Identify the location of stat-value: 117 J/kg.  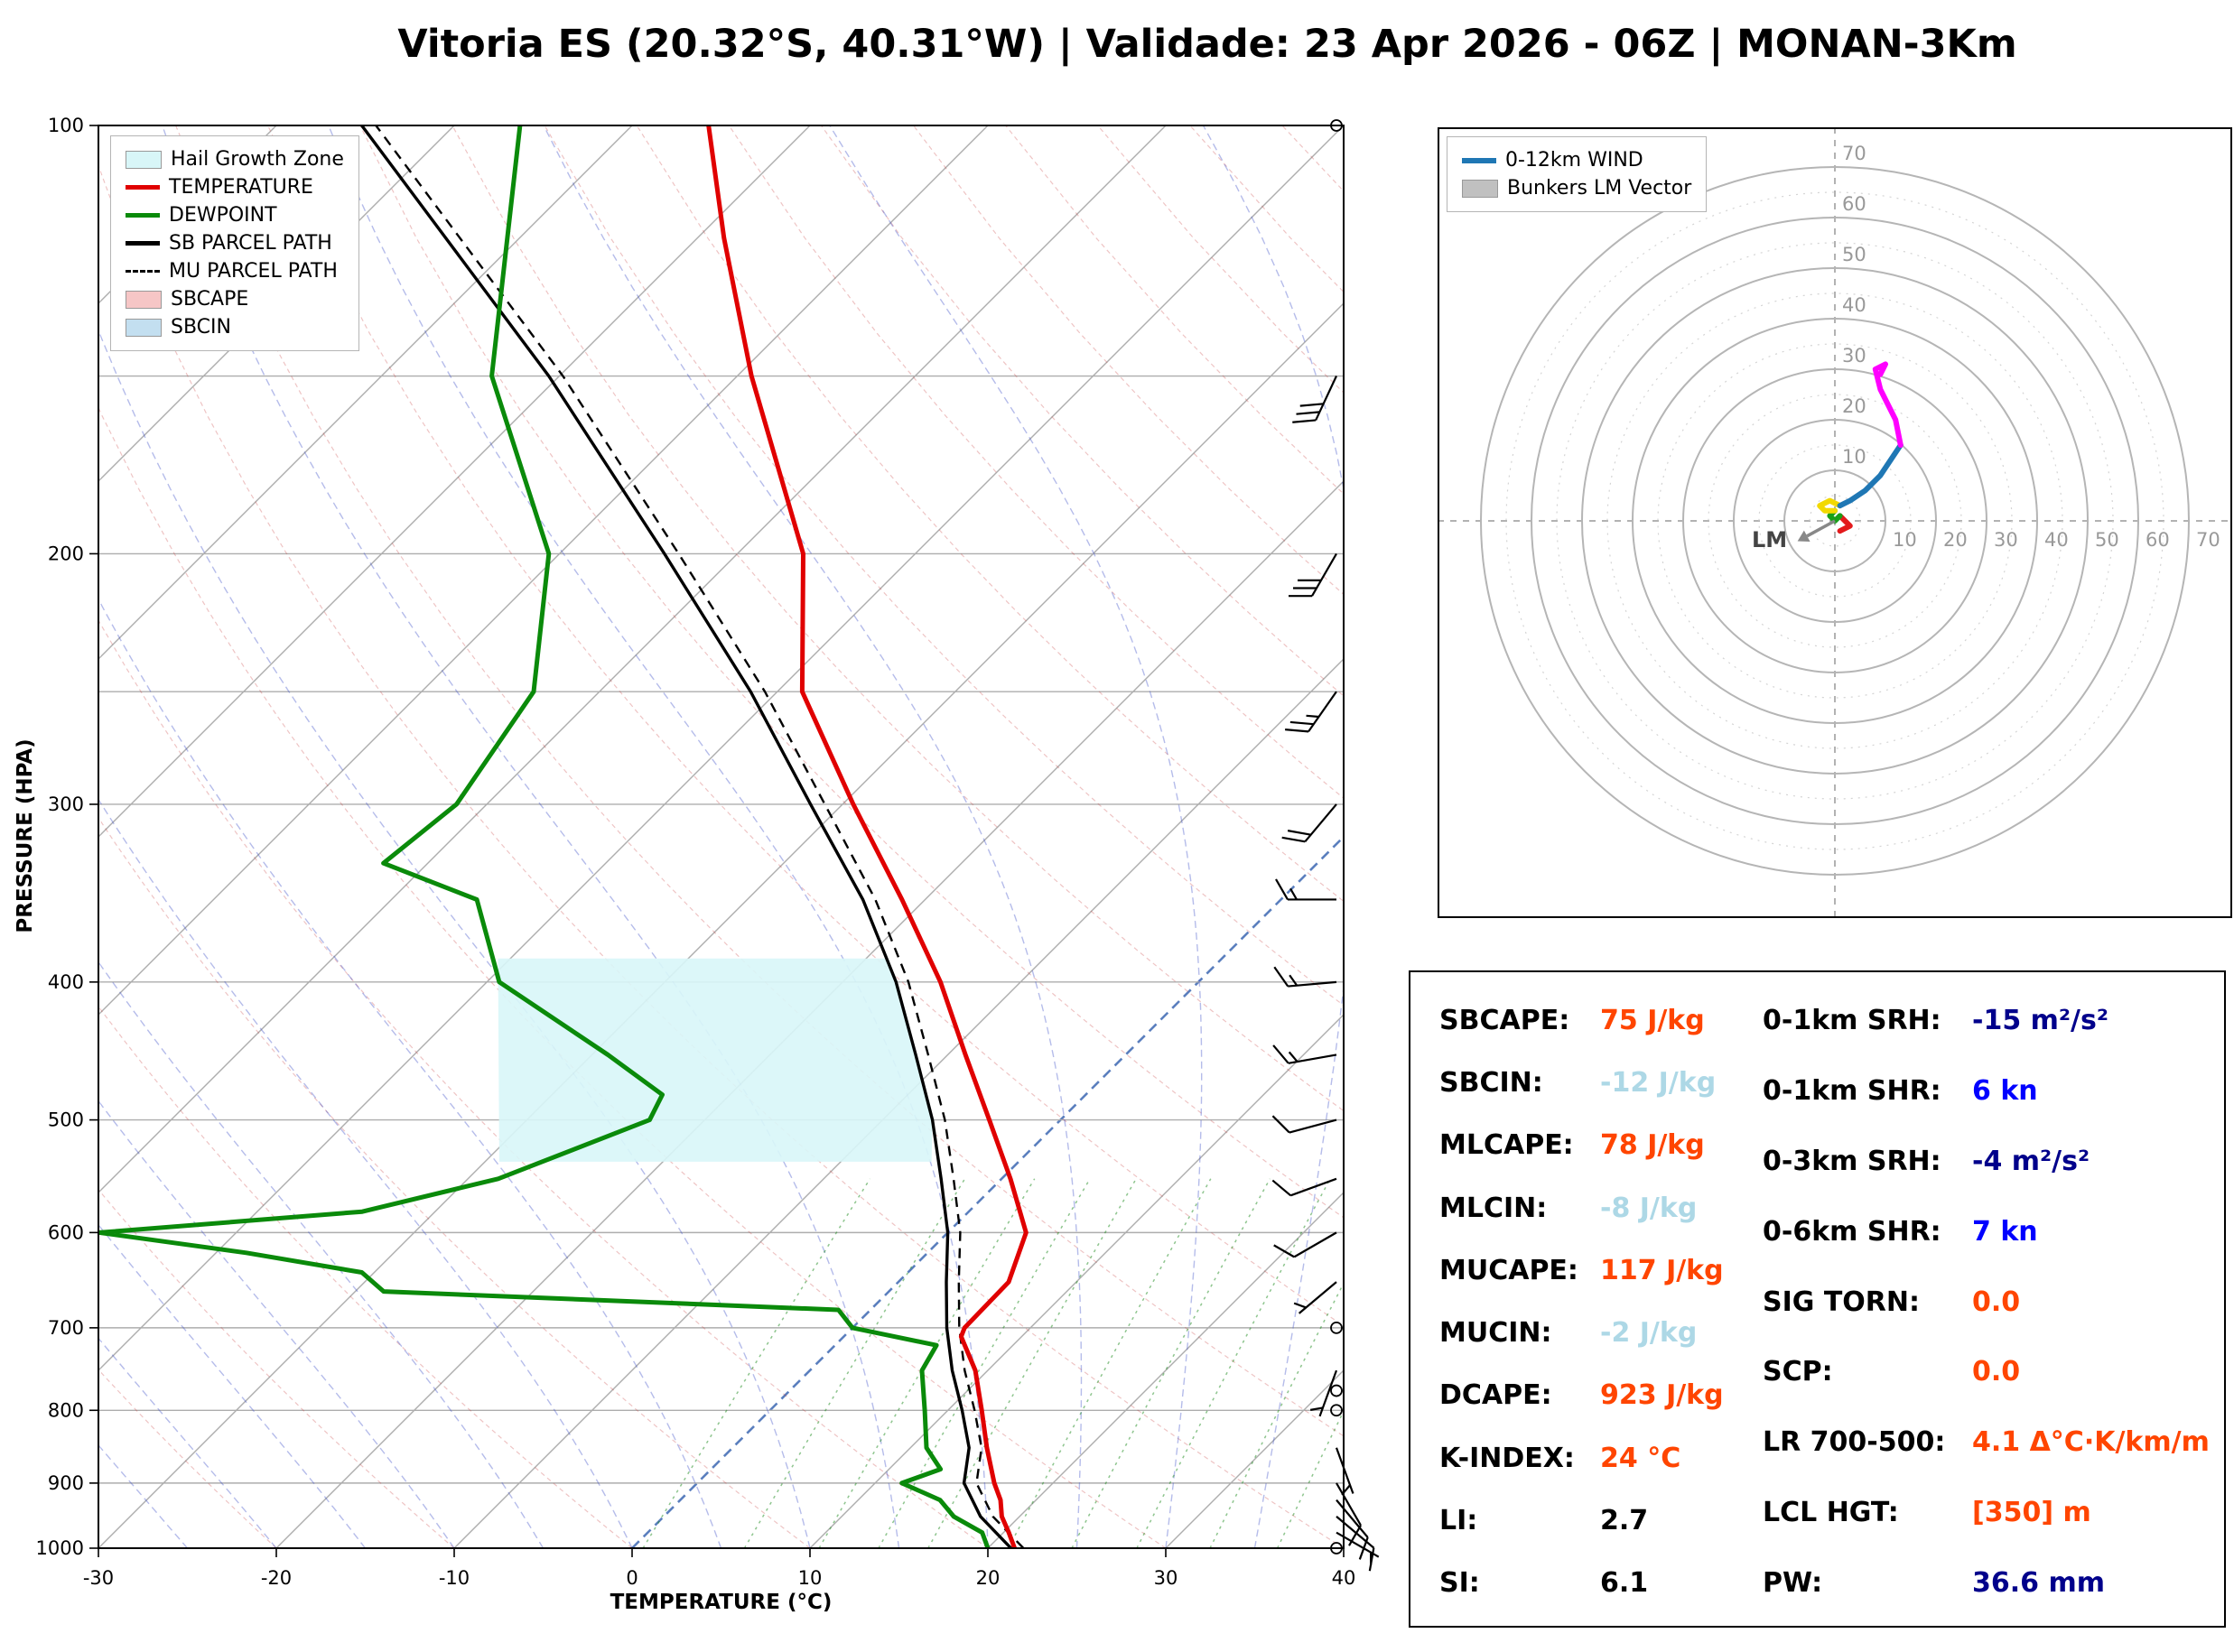
(1662, 1270).